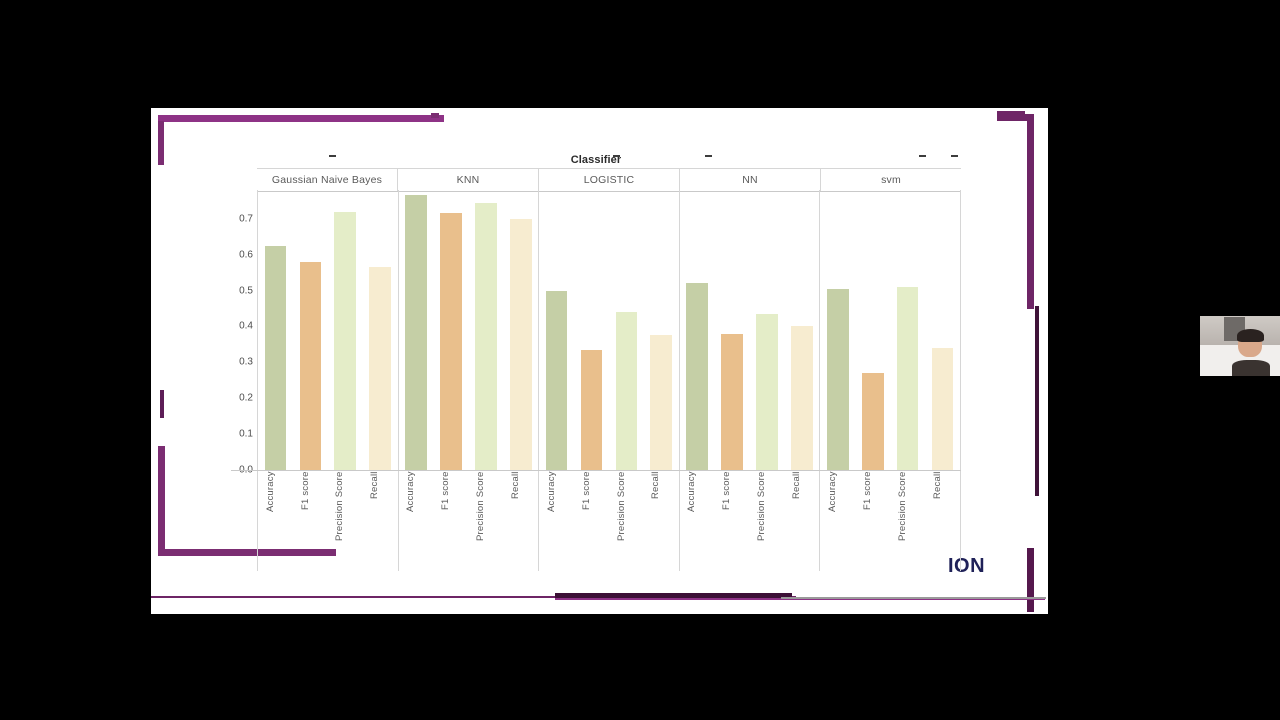 This screenshot has width=1280, height=720. What do you see at coordinates (967, 566) in the screenshot?
I see `slide-title-fragment: ION` at bounding box center [967, 566].